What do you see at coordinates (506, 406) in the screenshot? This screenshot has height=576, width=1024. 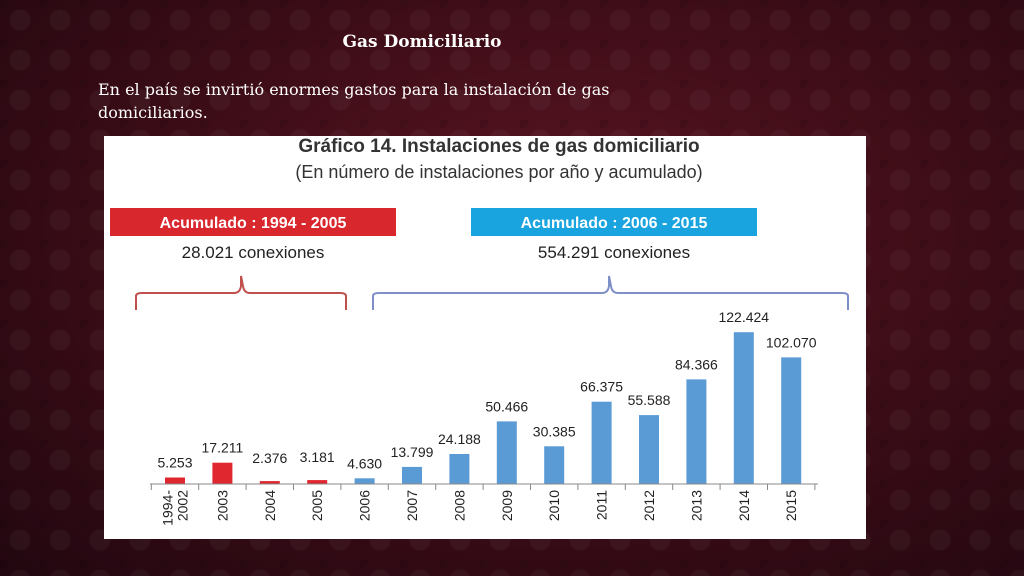 I see `value-label-7: 50.466` at bounding box center [506, 406].